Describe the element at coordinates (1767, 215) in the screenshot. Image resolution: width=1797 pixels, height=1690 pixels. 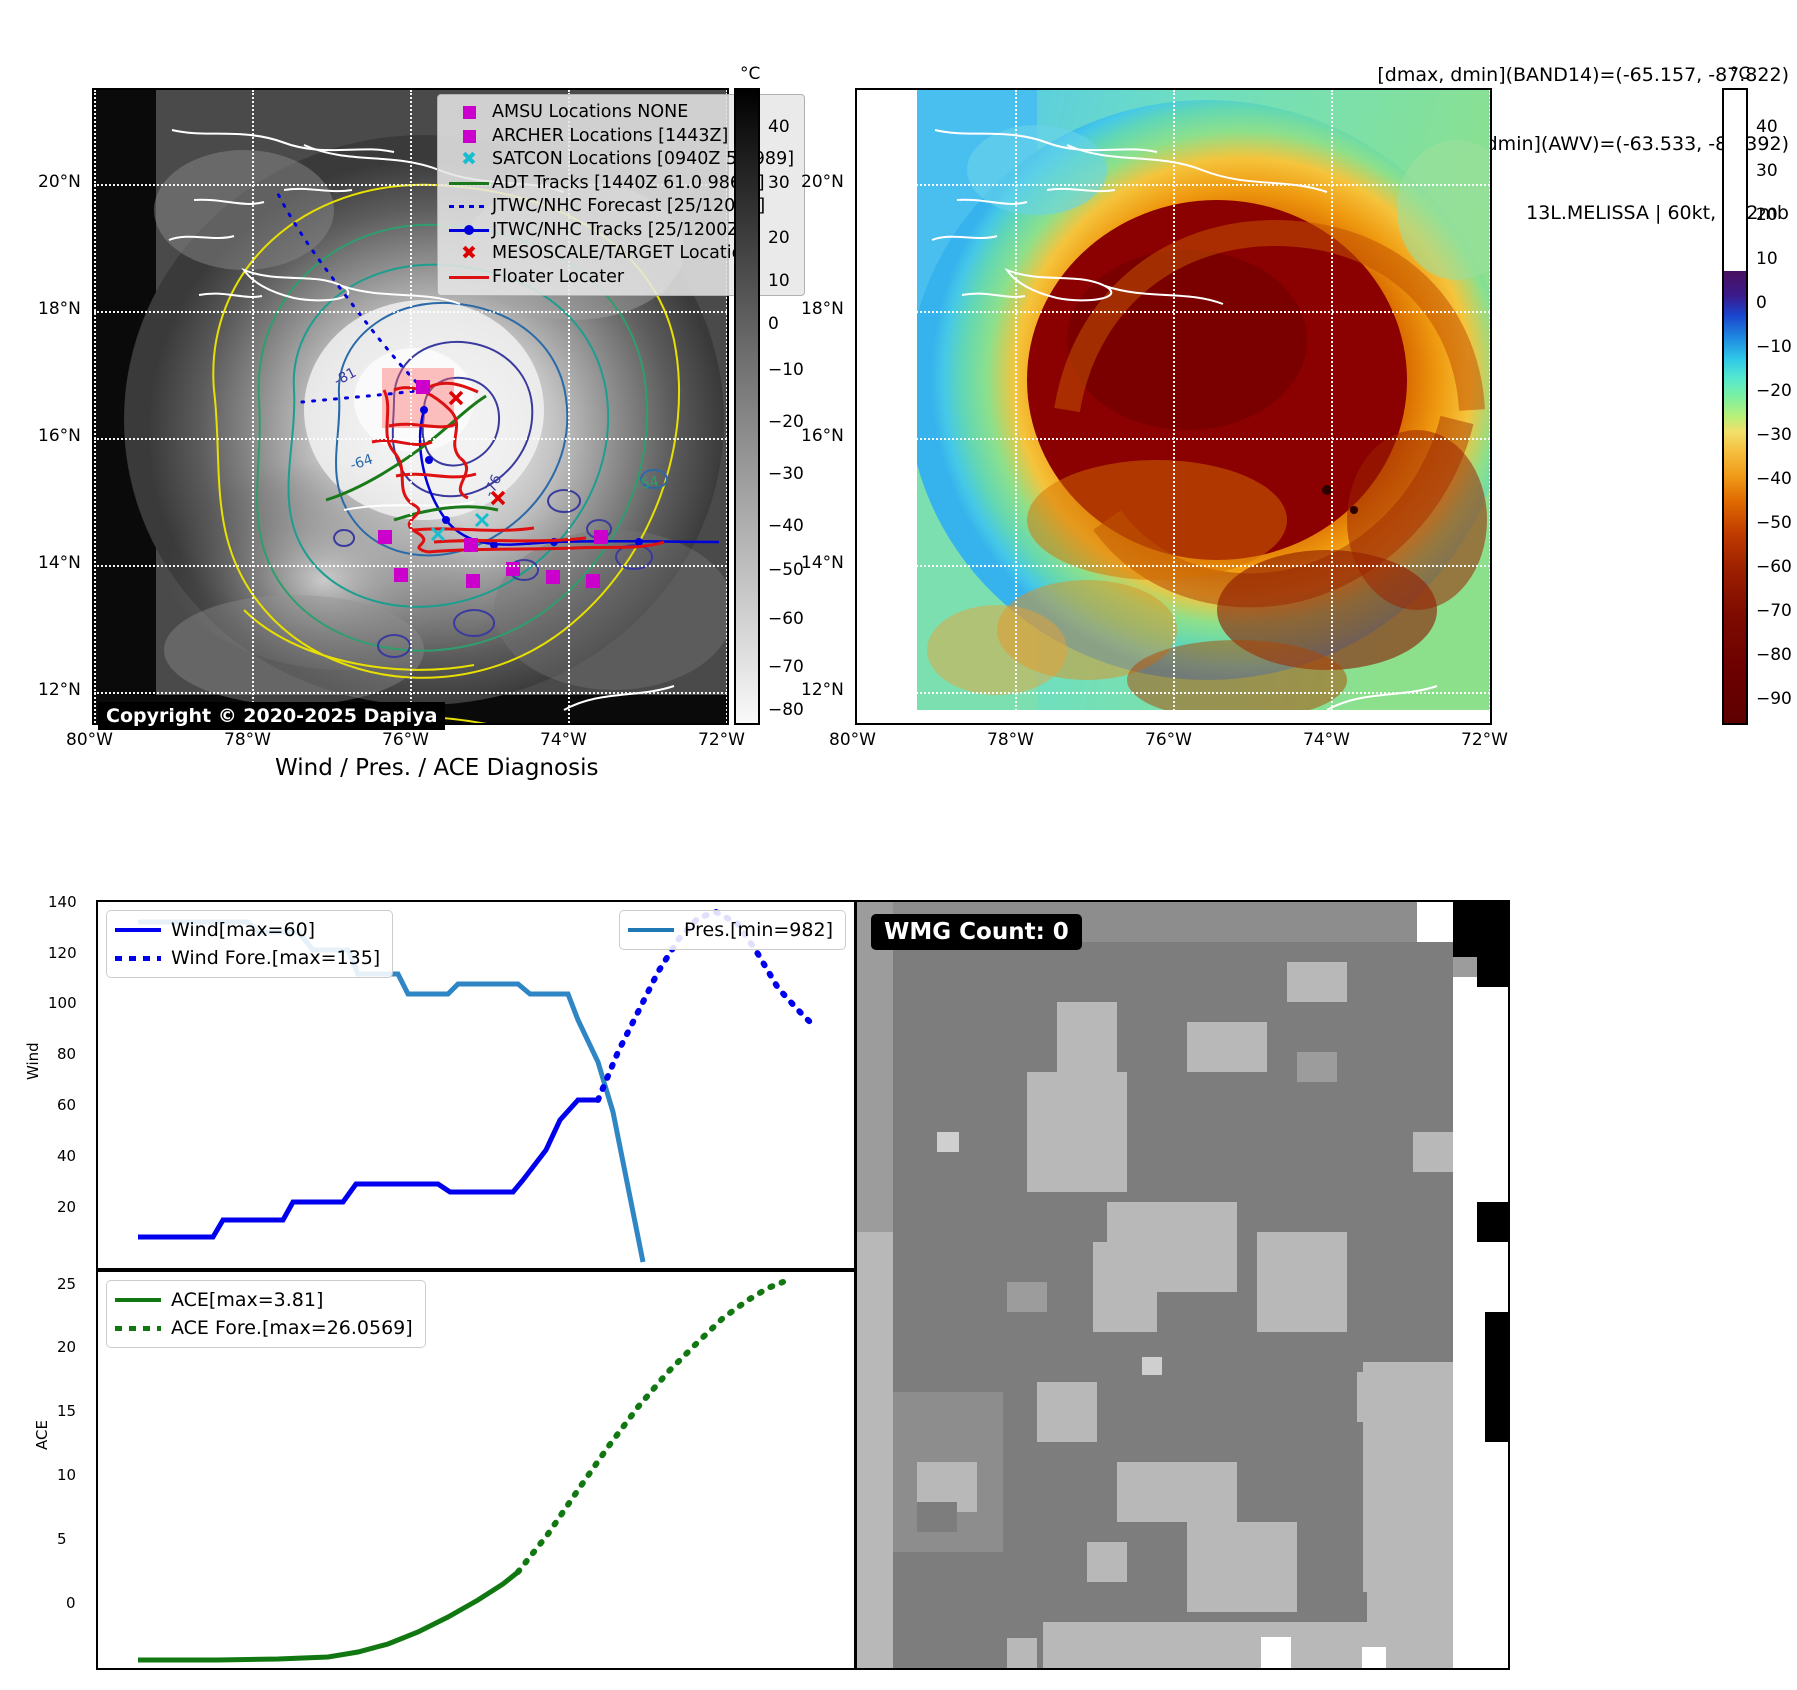
I see `right-cb-tick: 20` at that location.